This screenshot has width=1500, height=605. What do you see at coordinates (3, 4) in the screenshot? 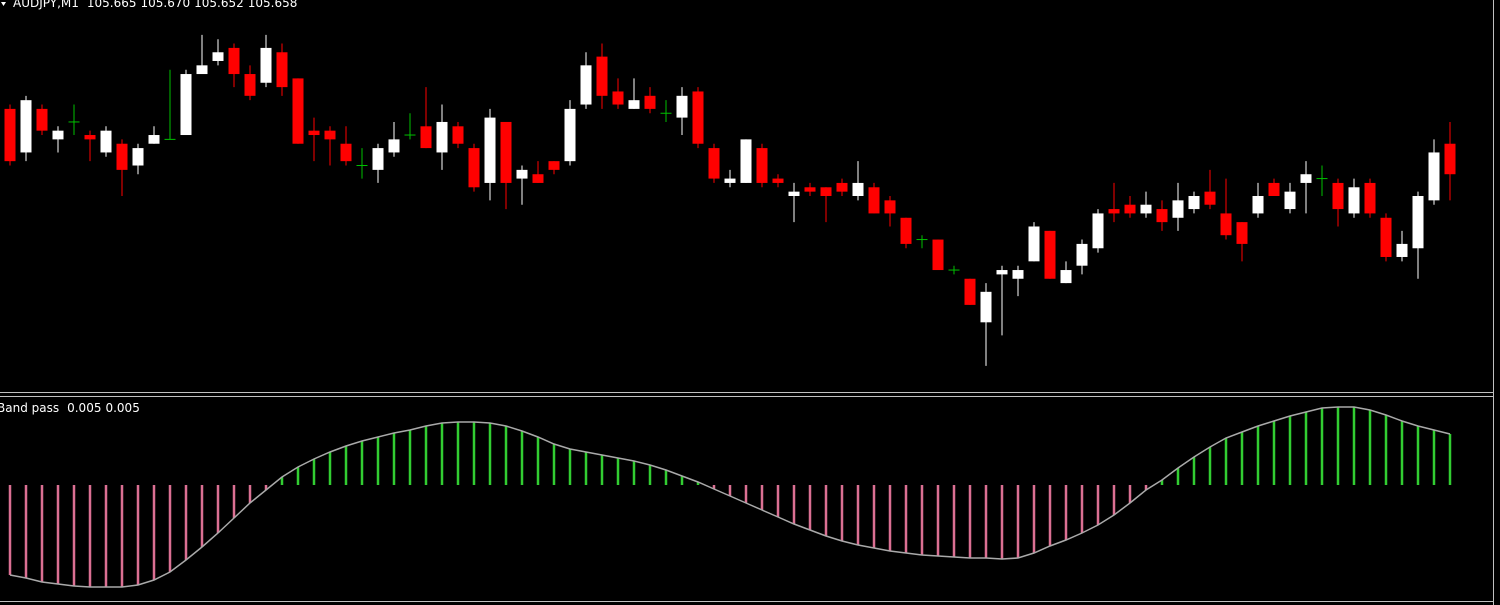
I see `symbol-icon` at bounding box center [3, 4].